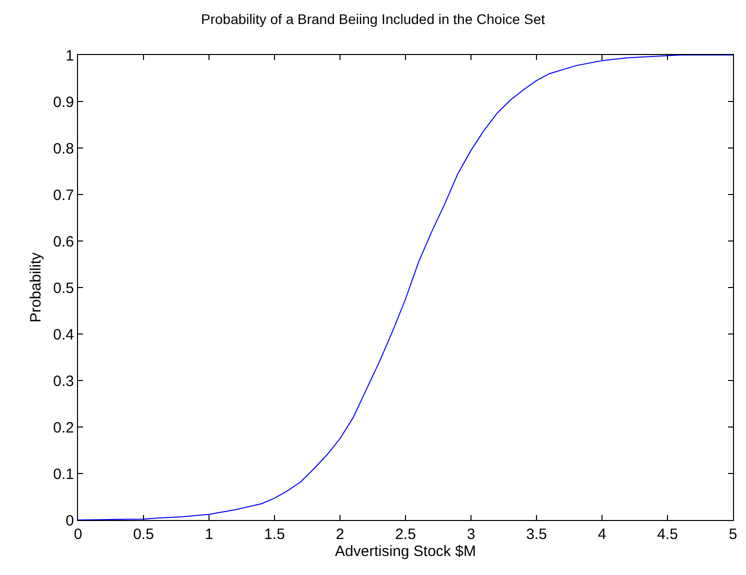 This screenshot has height=575, width=746. Describe the element at coordinates (70, 55) in the screenshot. I see `y-tick-label: 1` at that location.